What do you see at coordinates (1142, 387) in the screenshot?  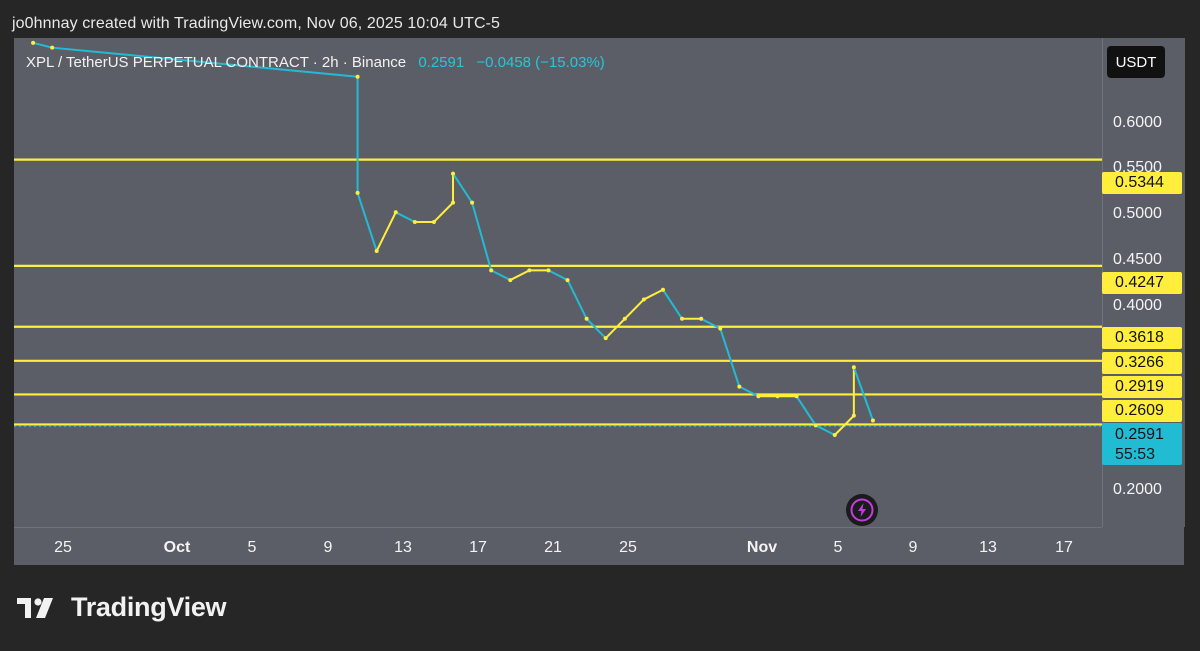 I see `level-tag: 0.2919` at bounding box center [1142, 387].